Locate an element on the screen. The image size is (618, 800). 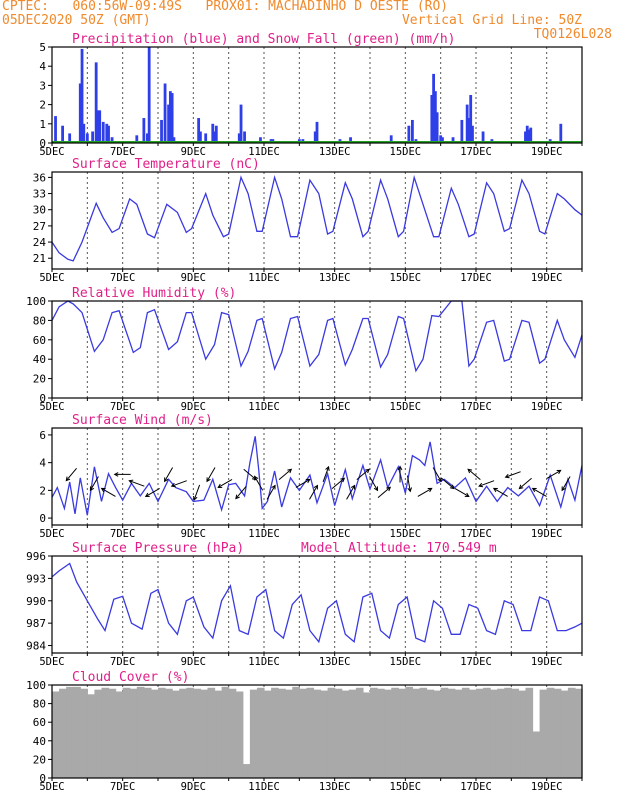
wind-title: Surface Wind (m/s) is located at coordinates (142, 420).